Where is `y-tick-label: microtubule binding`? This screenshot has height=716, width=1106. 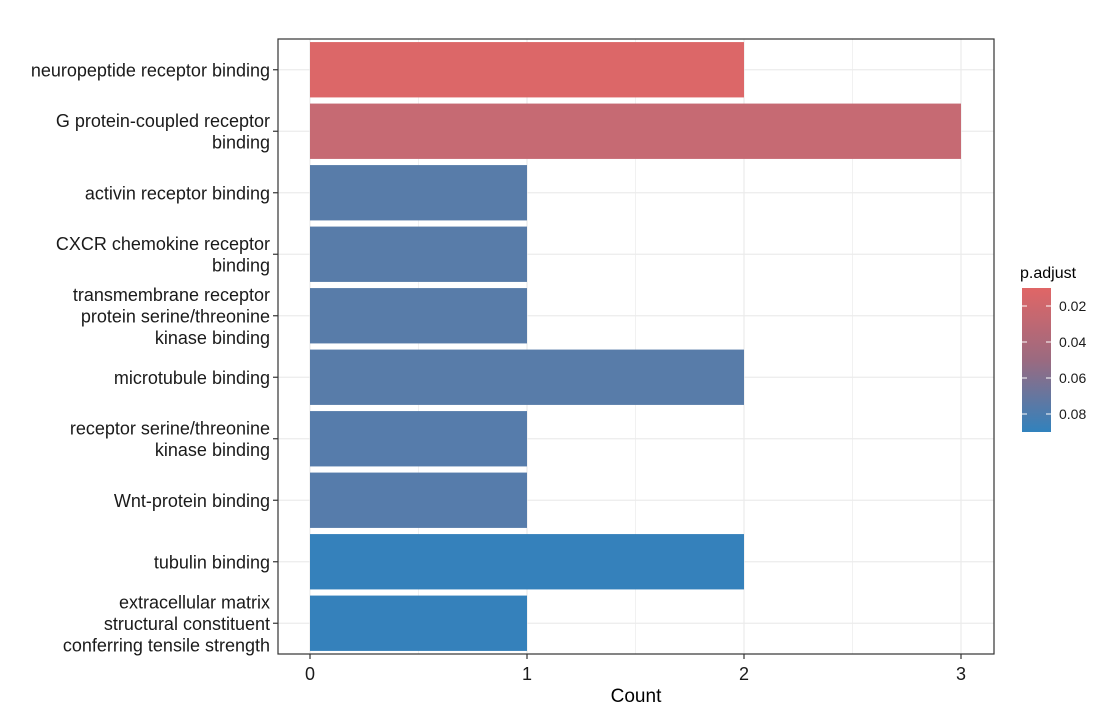 y-tick-label: microtubule binding is located at coordinates (192, 378).